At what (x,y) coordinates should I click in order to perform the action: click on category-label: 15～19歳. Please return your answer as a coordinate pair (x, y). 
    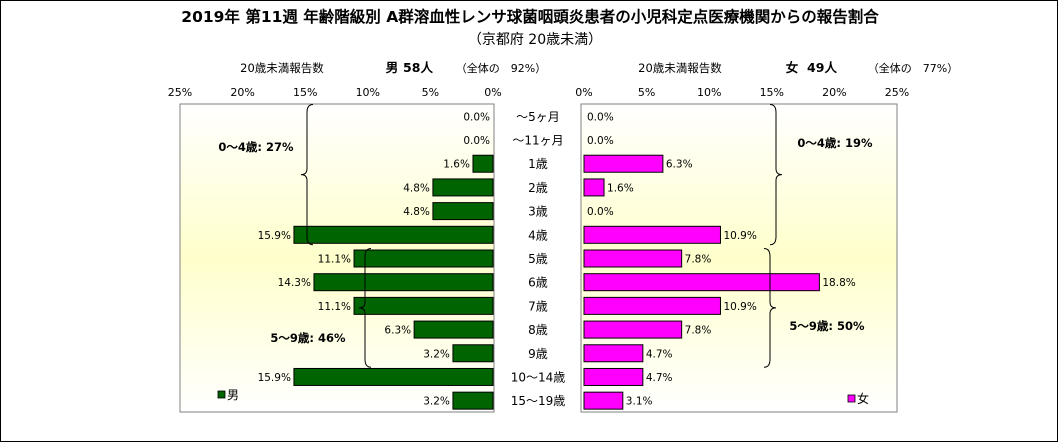
    Looking at the image, I should click on (538, 401).